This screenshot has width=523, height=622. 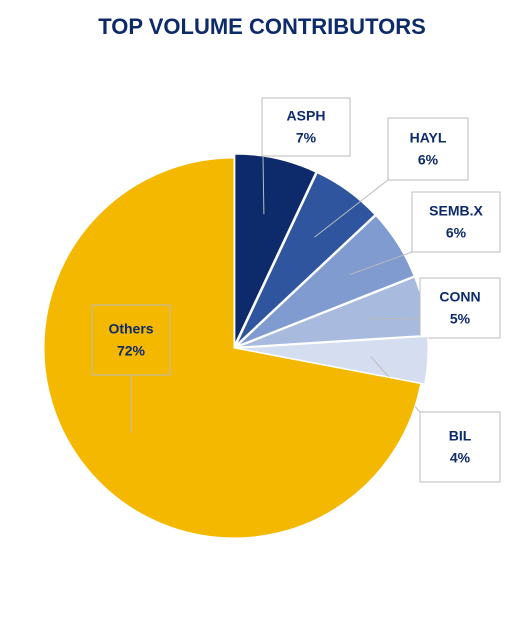 I want to click on slice-label: ASPH, so click(x=306, y=116).